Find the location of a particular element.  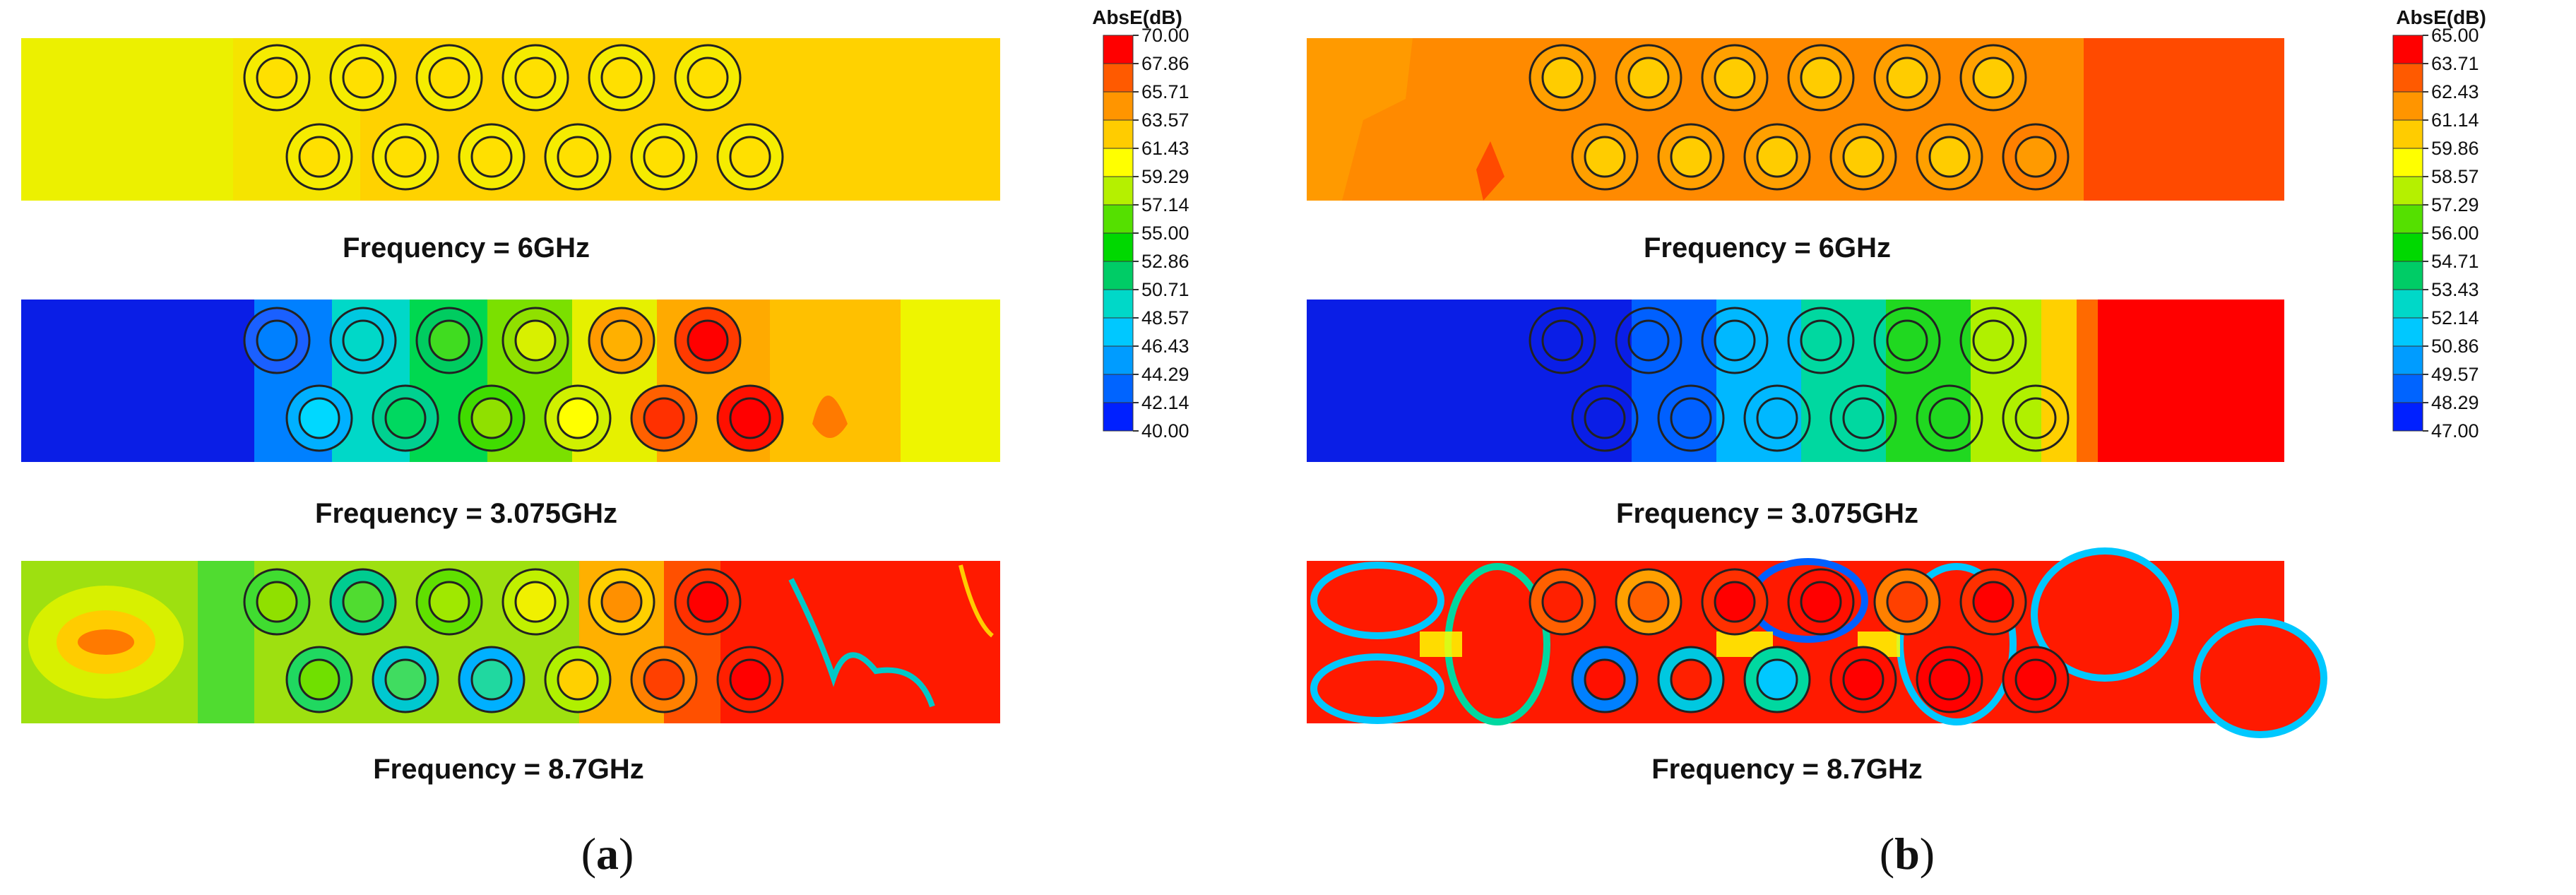

field-plot-b-87ghz is located at coordinates (1817, 643).